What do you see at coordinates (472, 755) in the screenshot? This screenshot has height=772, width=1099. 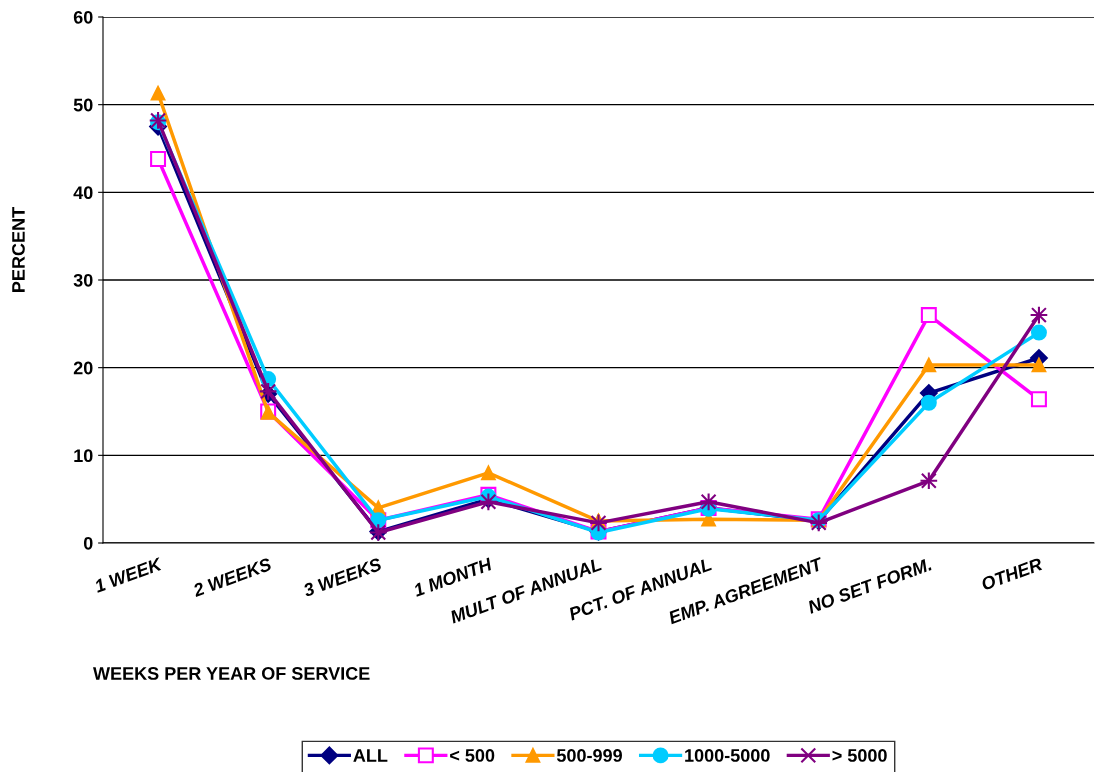 I see `legend-label: < 500` at bounding box center [472, 755].